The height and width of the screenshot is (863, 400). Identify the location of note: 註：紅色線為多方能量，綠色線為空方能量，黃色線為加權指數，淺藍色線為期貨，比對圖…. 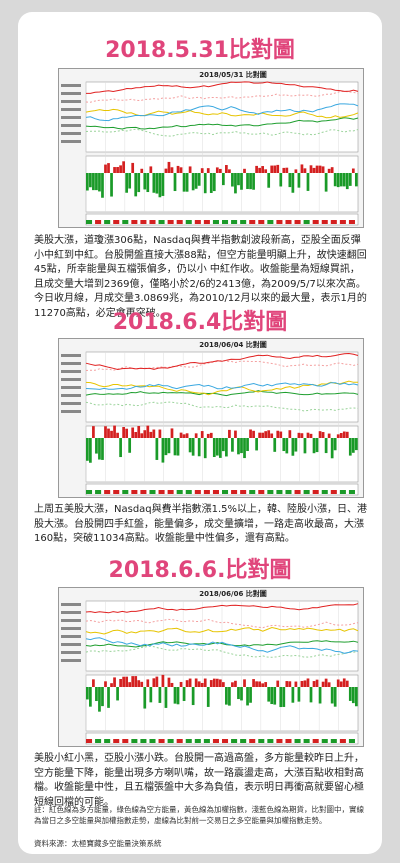
(199, 815).